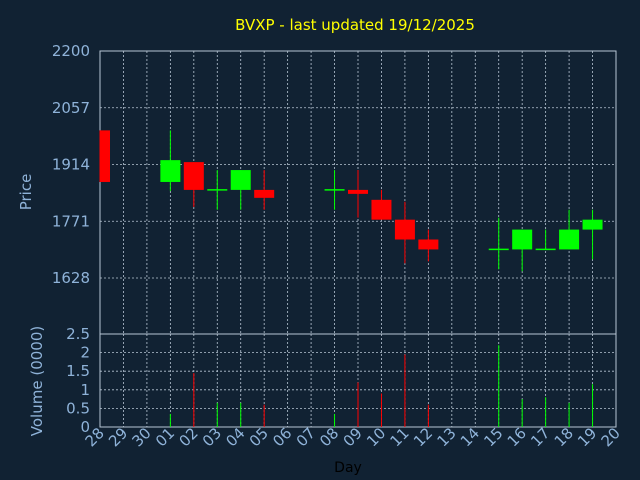  What do you see at coordinates (142, 437) in the screenshot?
I see `x-tick-label: 30` at bounding box center [142, 437].